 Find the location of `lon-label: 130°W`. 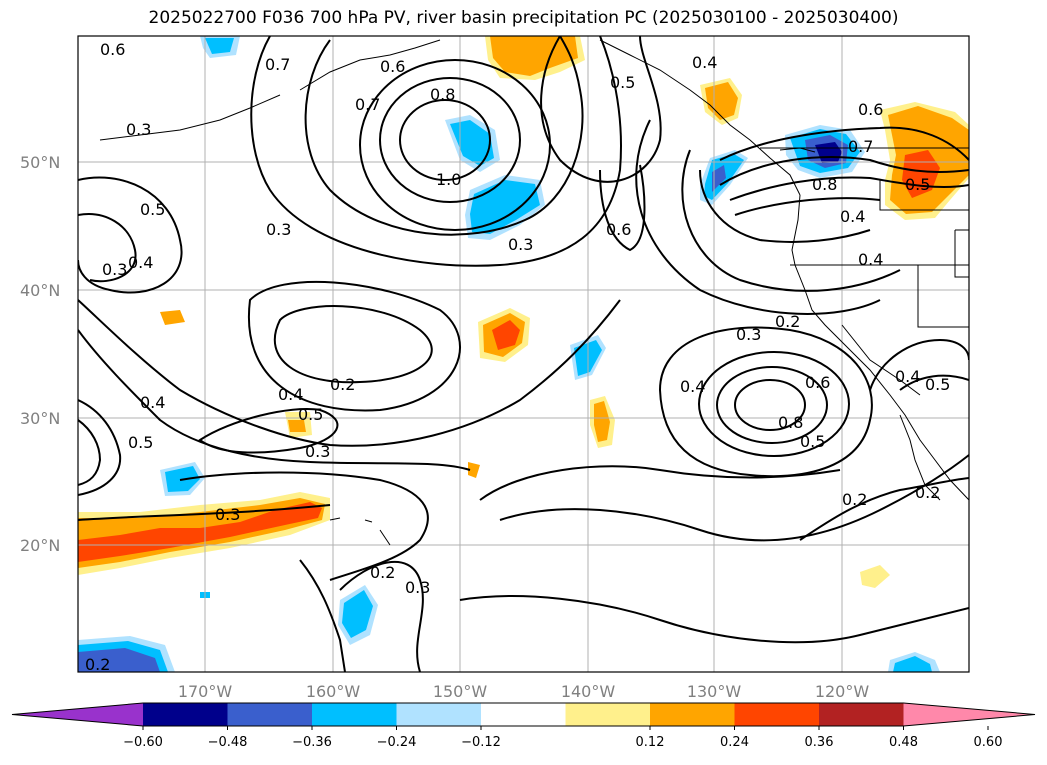

lon-label: 130°W is located at coordinates (714, 691).